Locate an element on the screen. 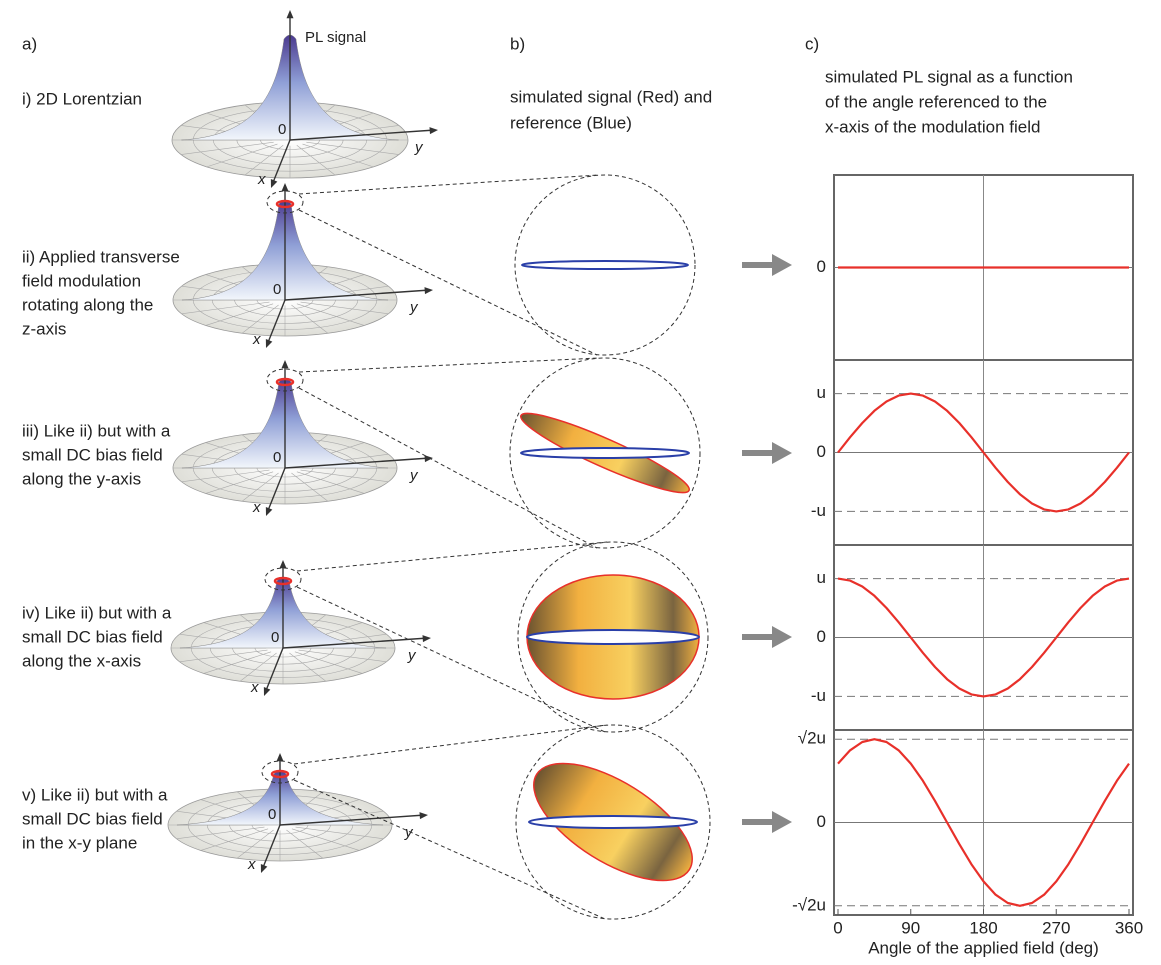  c-caption: of the angle referenced to the is located at coordinates (936, 101).